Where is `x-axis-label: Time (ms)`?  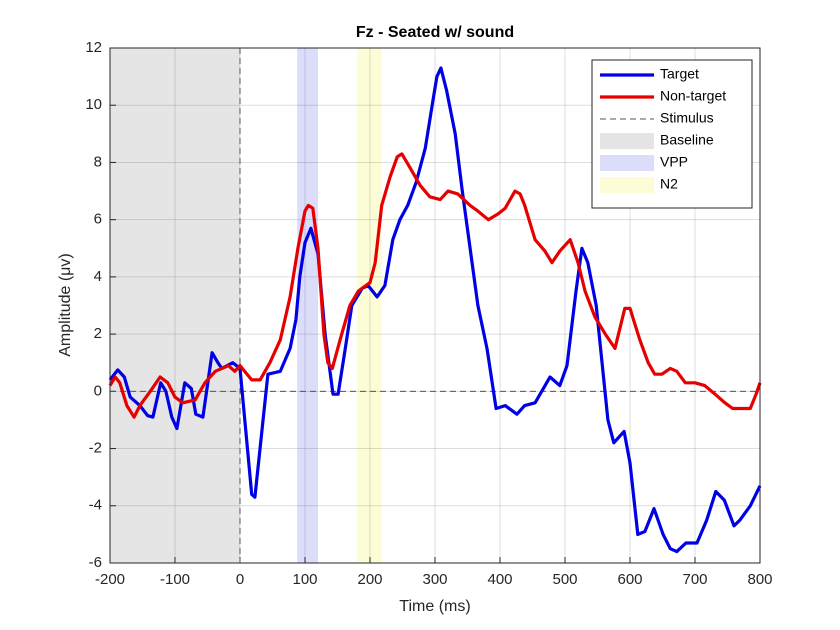
x-axis-label: Time (ms) is located at coordinates (434, 606).